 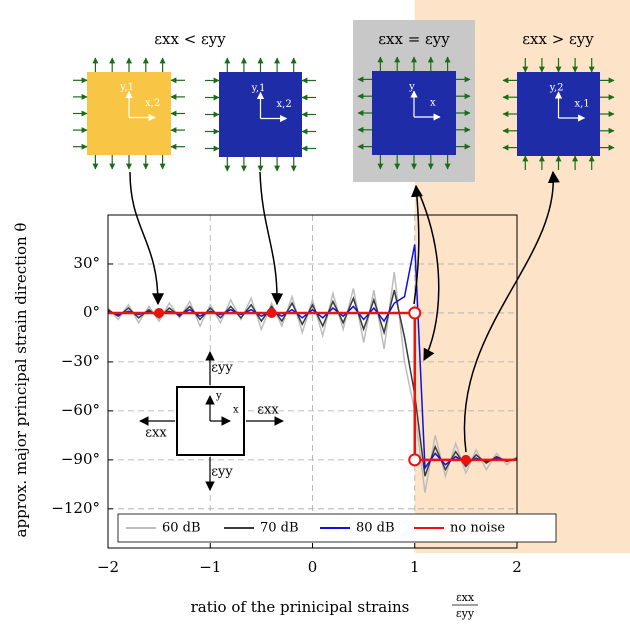 What do you see at coordinates (279, 528) in the screenshot?
I see `legend-label: 70 dB` at bounding box center [279, 528].